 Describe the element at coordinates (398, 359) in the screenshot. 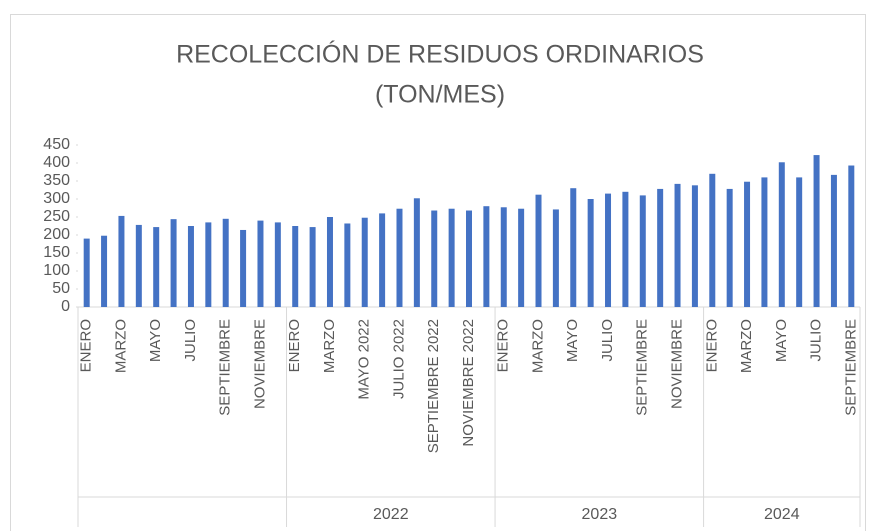

I see `x-tick-label: JULIO 2022` at that location.